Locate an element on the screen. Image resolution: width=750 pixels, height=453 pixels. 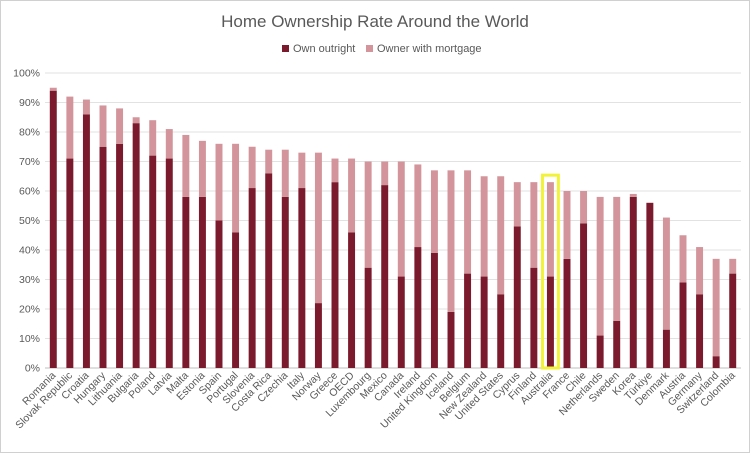
y-tick-label: 20% is located at coordinates (29, 310).